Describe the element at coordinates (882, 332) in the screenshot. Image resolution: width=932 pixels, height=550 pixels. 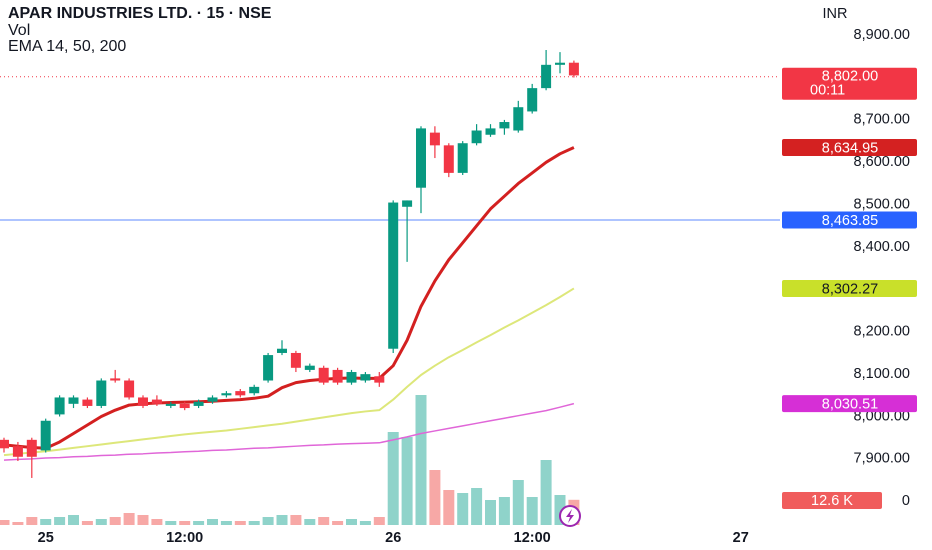
I see `y-tick-label: 8,200.00` at that location.